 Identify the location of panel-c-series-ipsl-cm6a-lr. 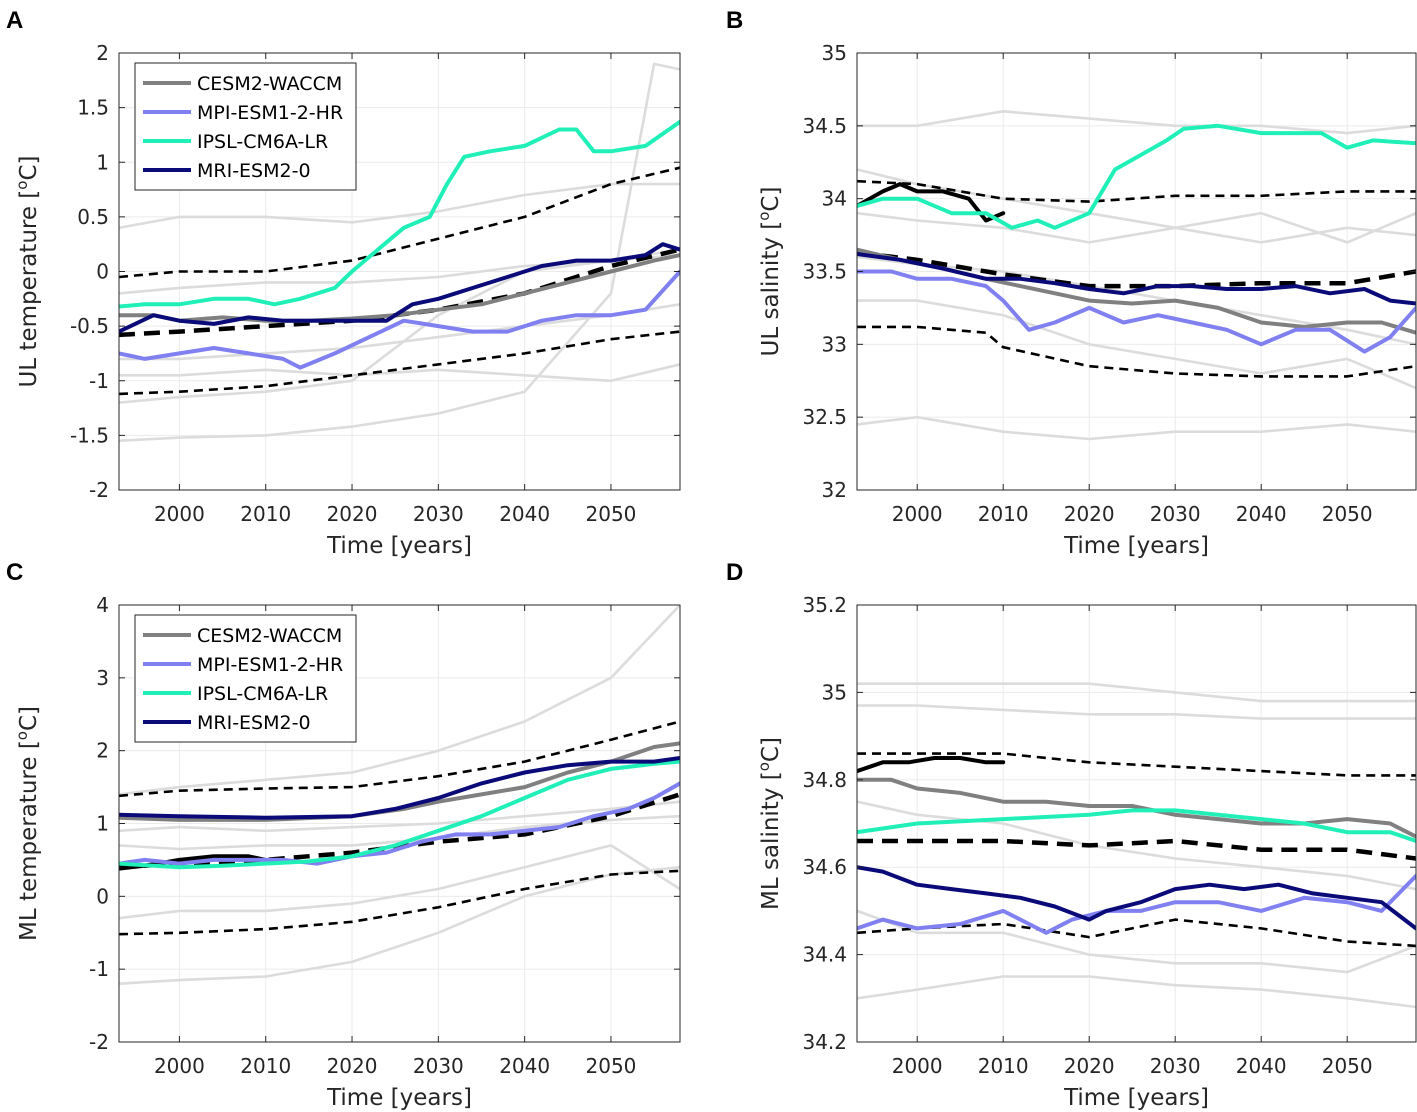
(399, 814).